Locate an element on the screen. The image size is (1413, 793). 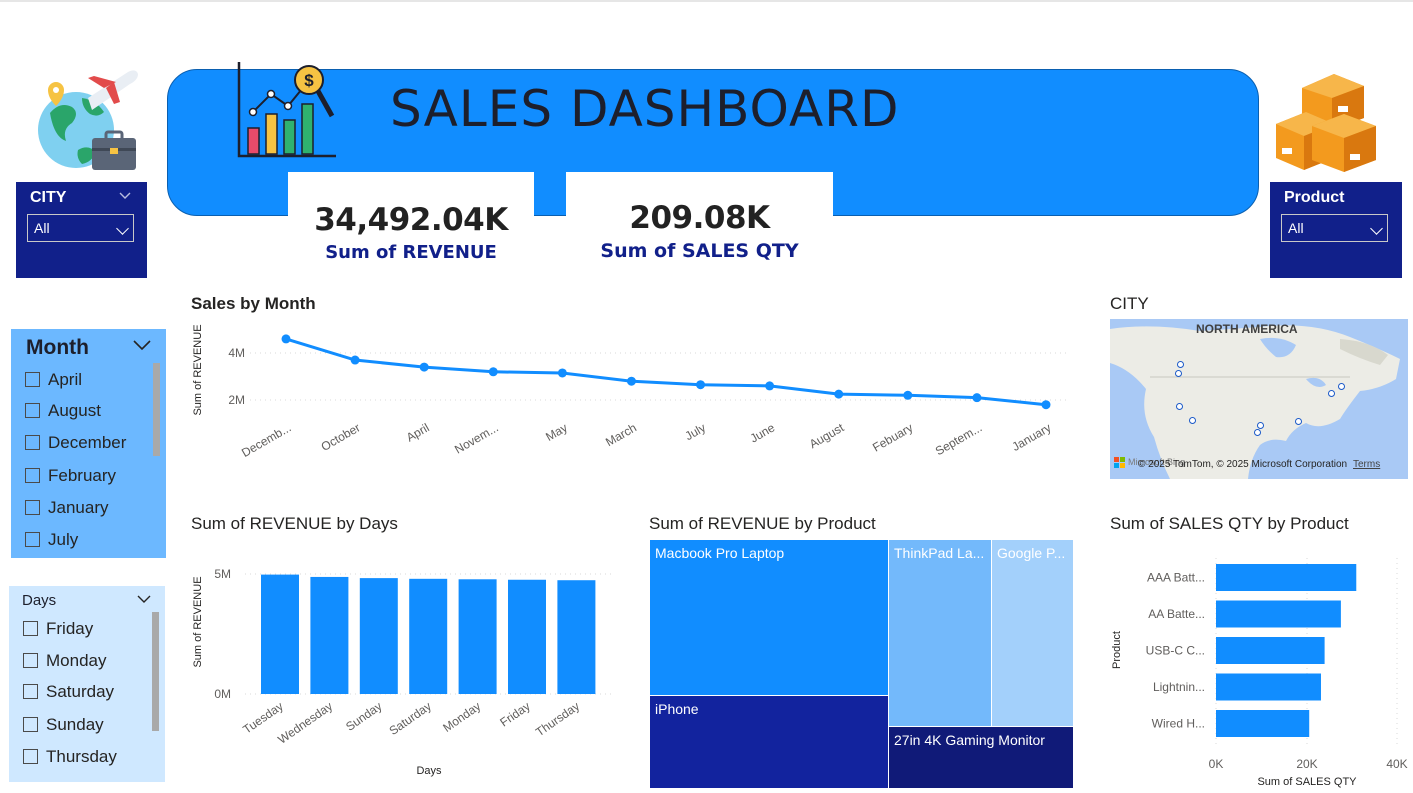
treemap-tile: 27in 4K Gaming Monitor is located at coordinates (981, 757).